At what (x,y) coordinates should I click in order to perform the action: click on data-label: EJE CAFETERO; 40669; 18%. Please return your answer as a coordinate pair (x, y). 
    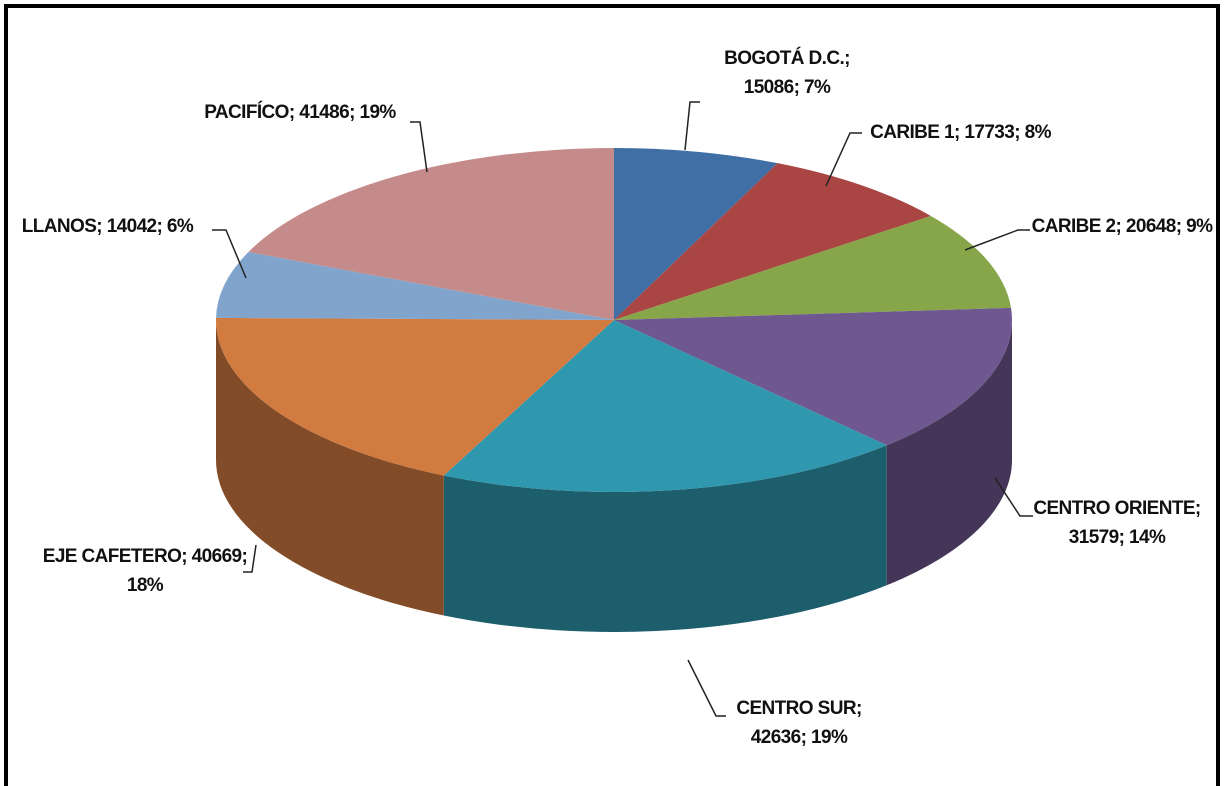
    Looking at the image, I should click on (145, 571).